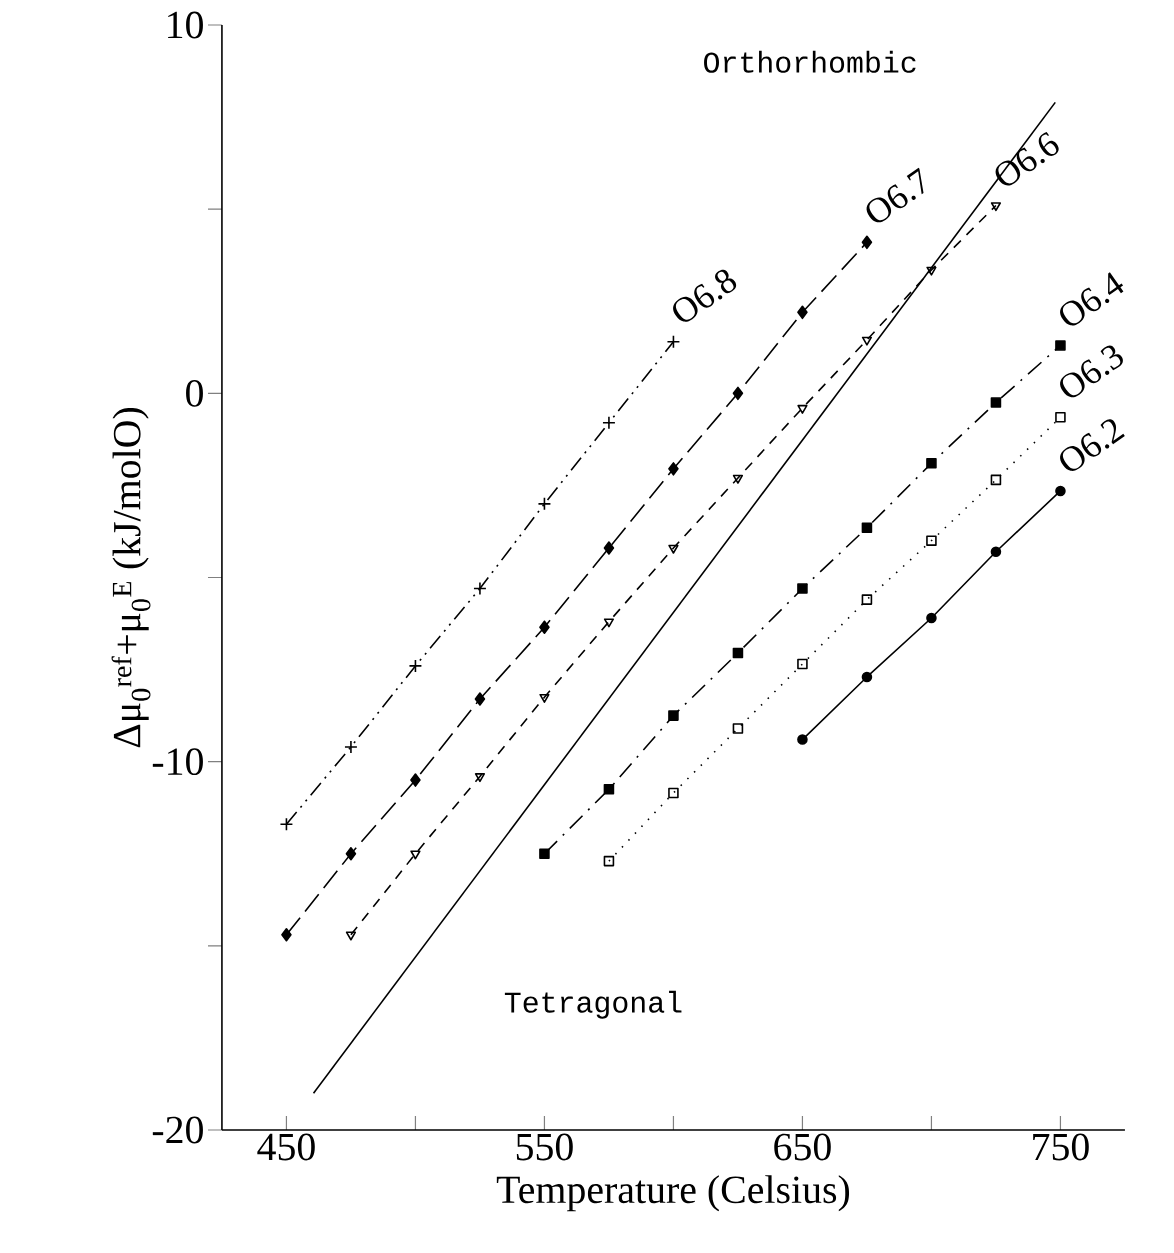 This screenshot has width=1174, height=1253. I want to click on y-tick-label: -10, so click(177, 762).